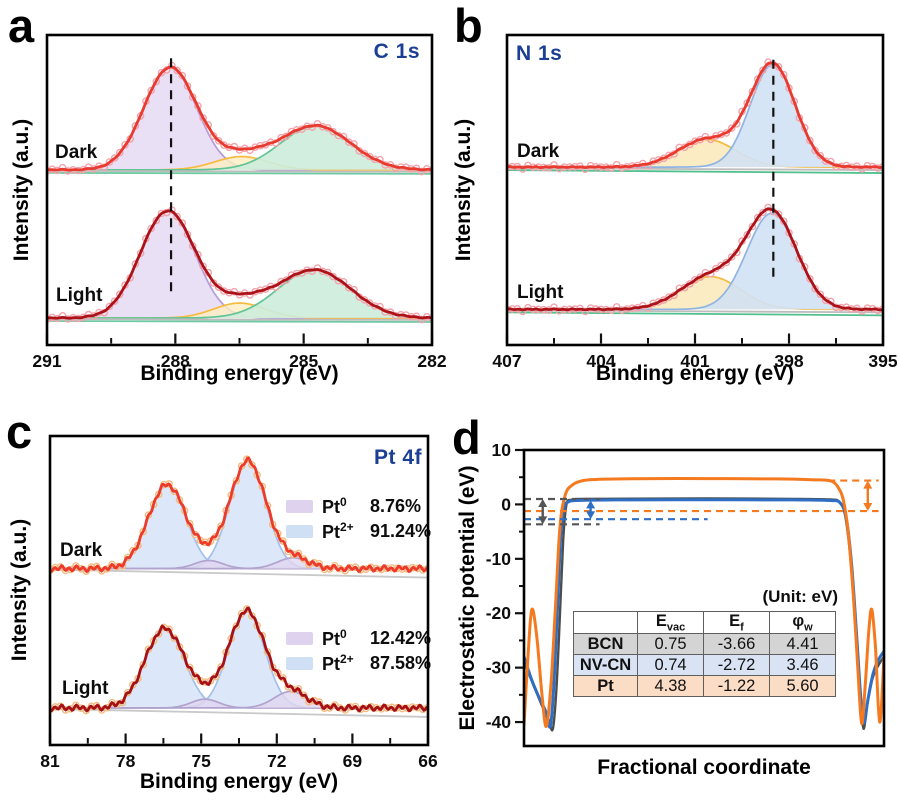  I want to click on y-tick-label: -20, so click(499, 613).